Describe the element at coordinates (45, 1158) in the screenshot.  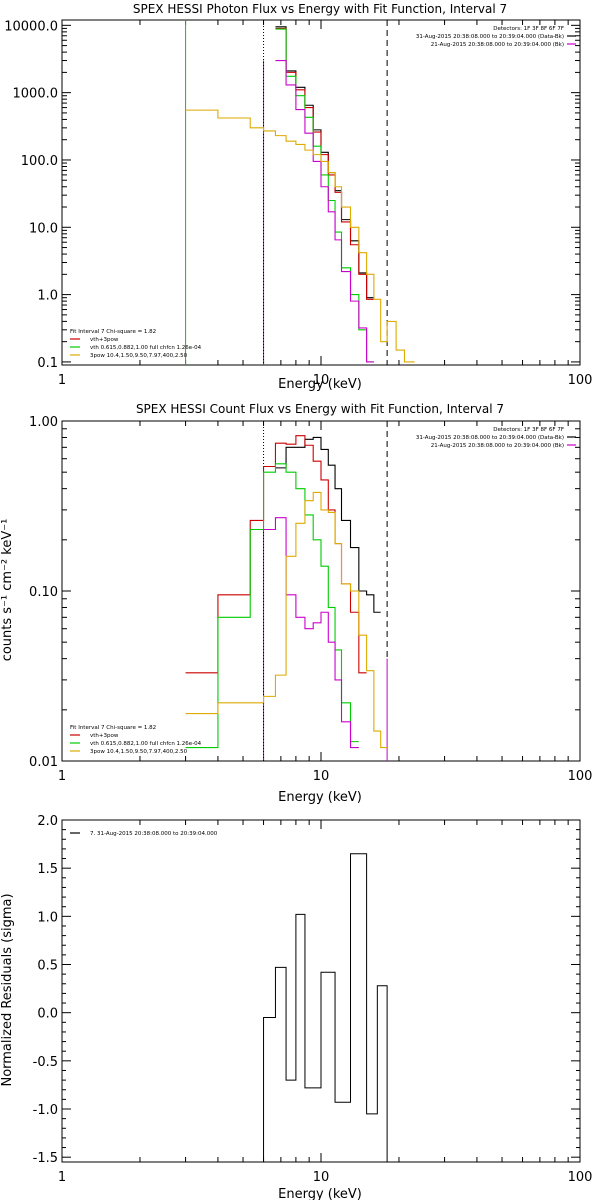
I see `y-tick-label: -1.5` at that location.